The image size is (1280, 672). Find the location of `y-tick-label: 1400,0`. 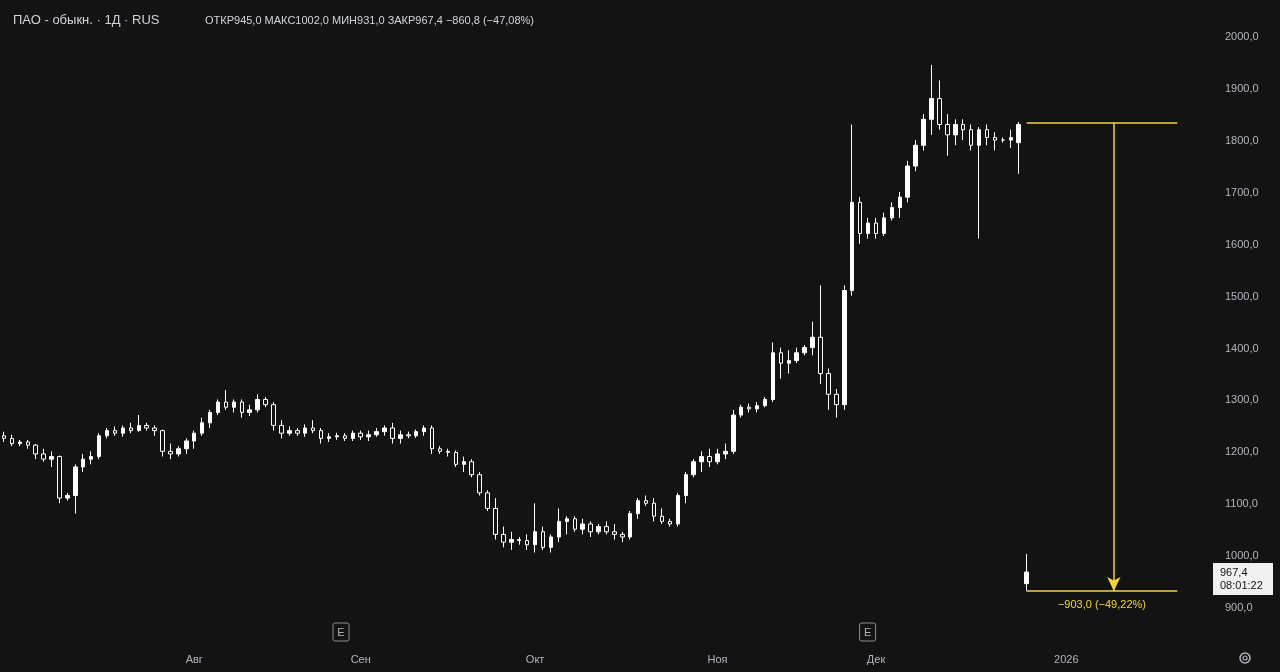

y-tick-label: 1400,0 is located at coordinates (1242, 347).